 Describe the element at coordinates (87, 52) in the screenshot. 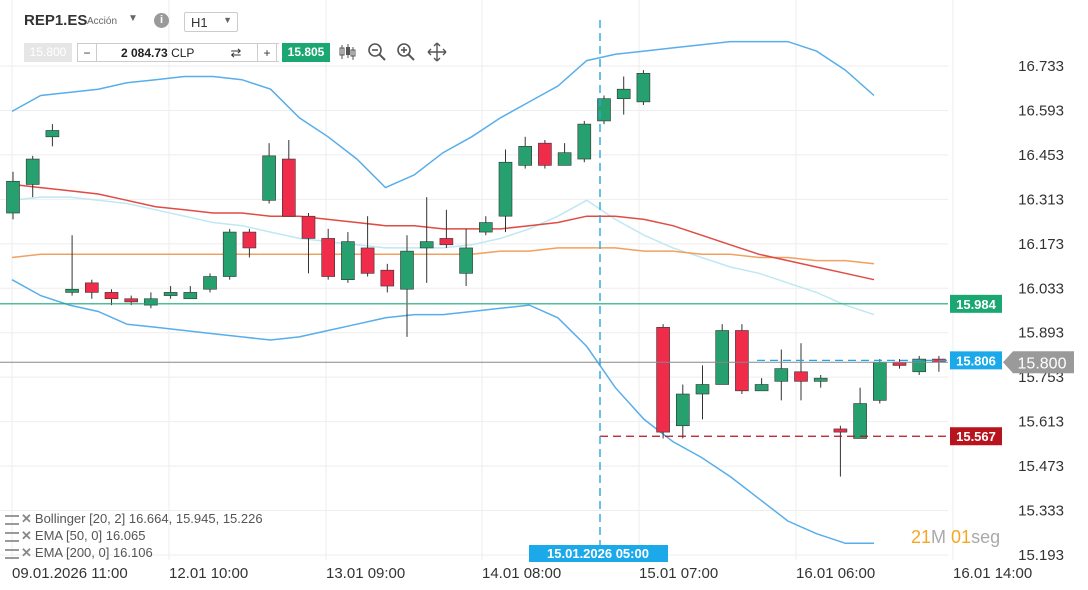

I see `decrease-quantity-button: −` at that location.